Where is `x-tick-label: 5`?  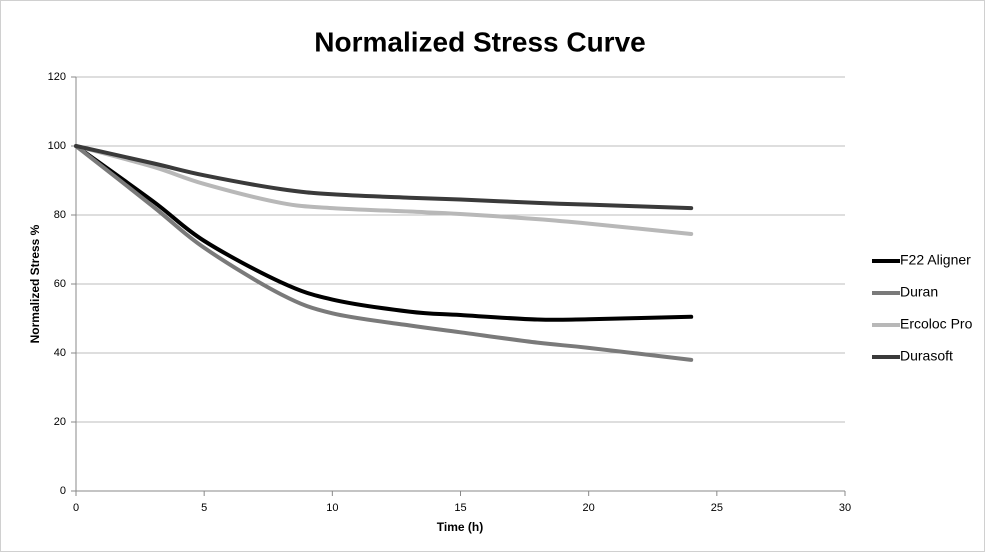
x-tick-label: 5 is located at coordinates (204, 508).